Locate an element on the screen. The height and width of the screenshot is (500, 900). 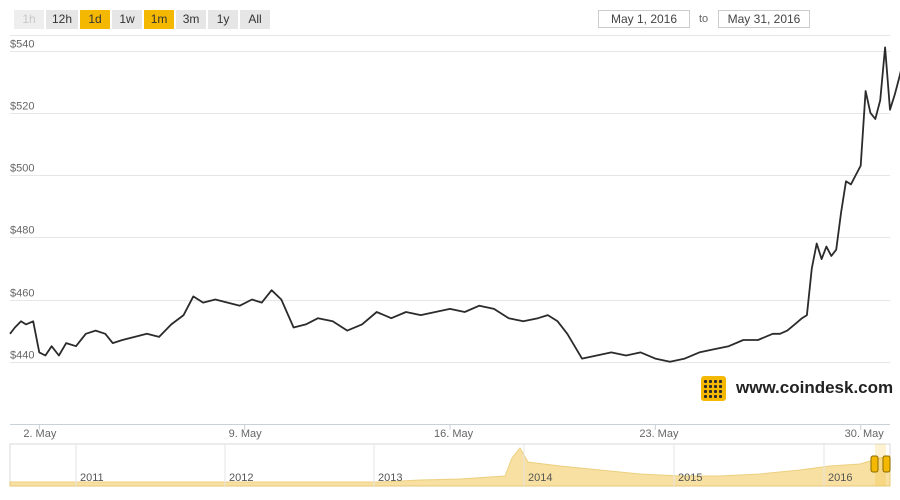
coindesk-logo: www.coindesk.com is located at coordinates (797, 388).